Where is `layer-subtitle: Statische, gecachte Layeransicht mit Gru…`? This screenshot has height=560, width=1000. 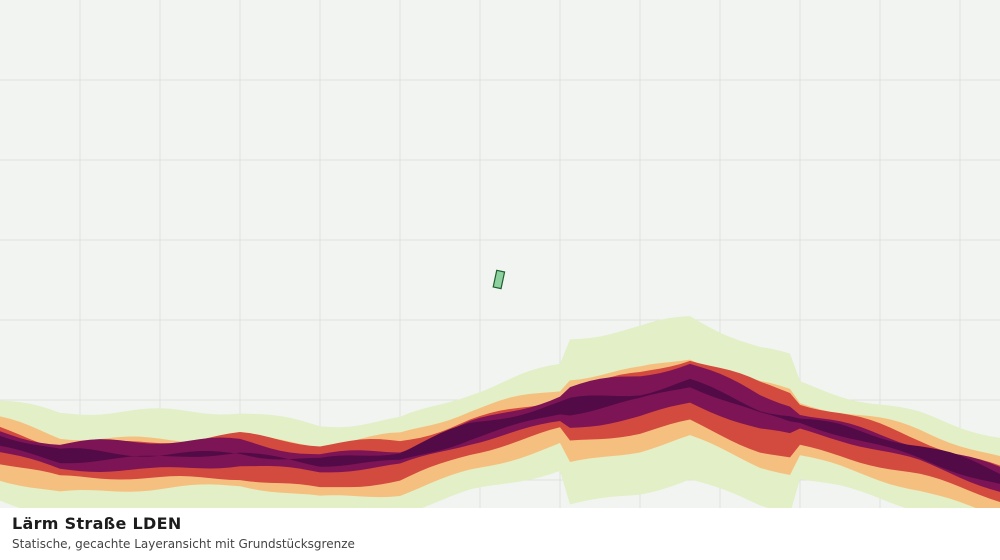
layer-subtitle: Statische, gecachte Layeransicht mit Gru… is located at coordinates (183, 544).